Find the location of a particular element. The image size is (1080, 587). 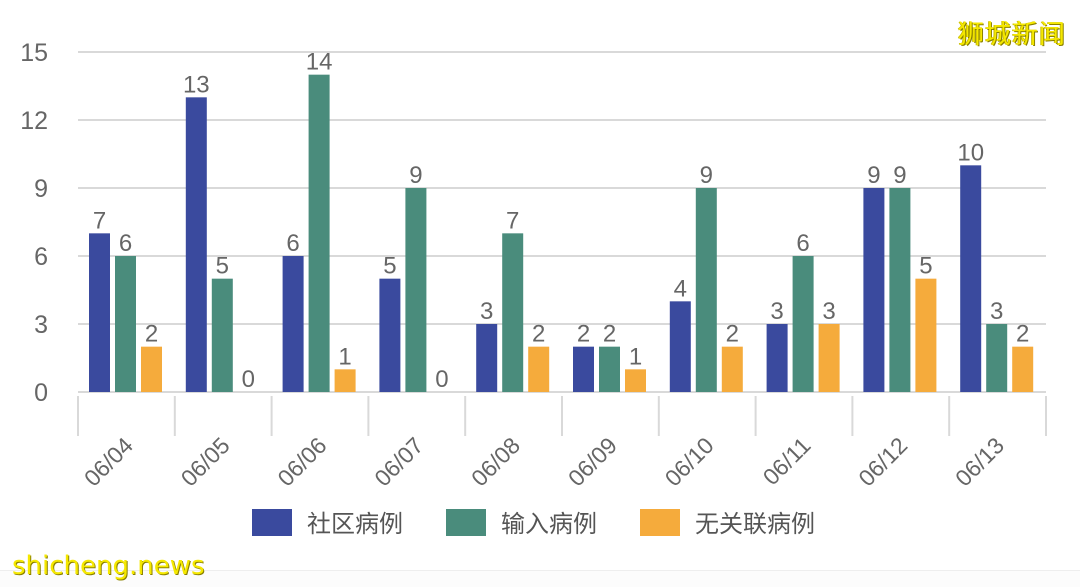

legend-item: 输入病例 is located at coordinates (521, 523).